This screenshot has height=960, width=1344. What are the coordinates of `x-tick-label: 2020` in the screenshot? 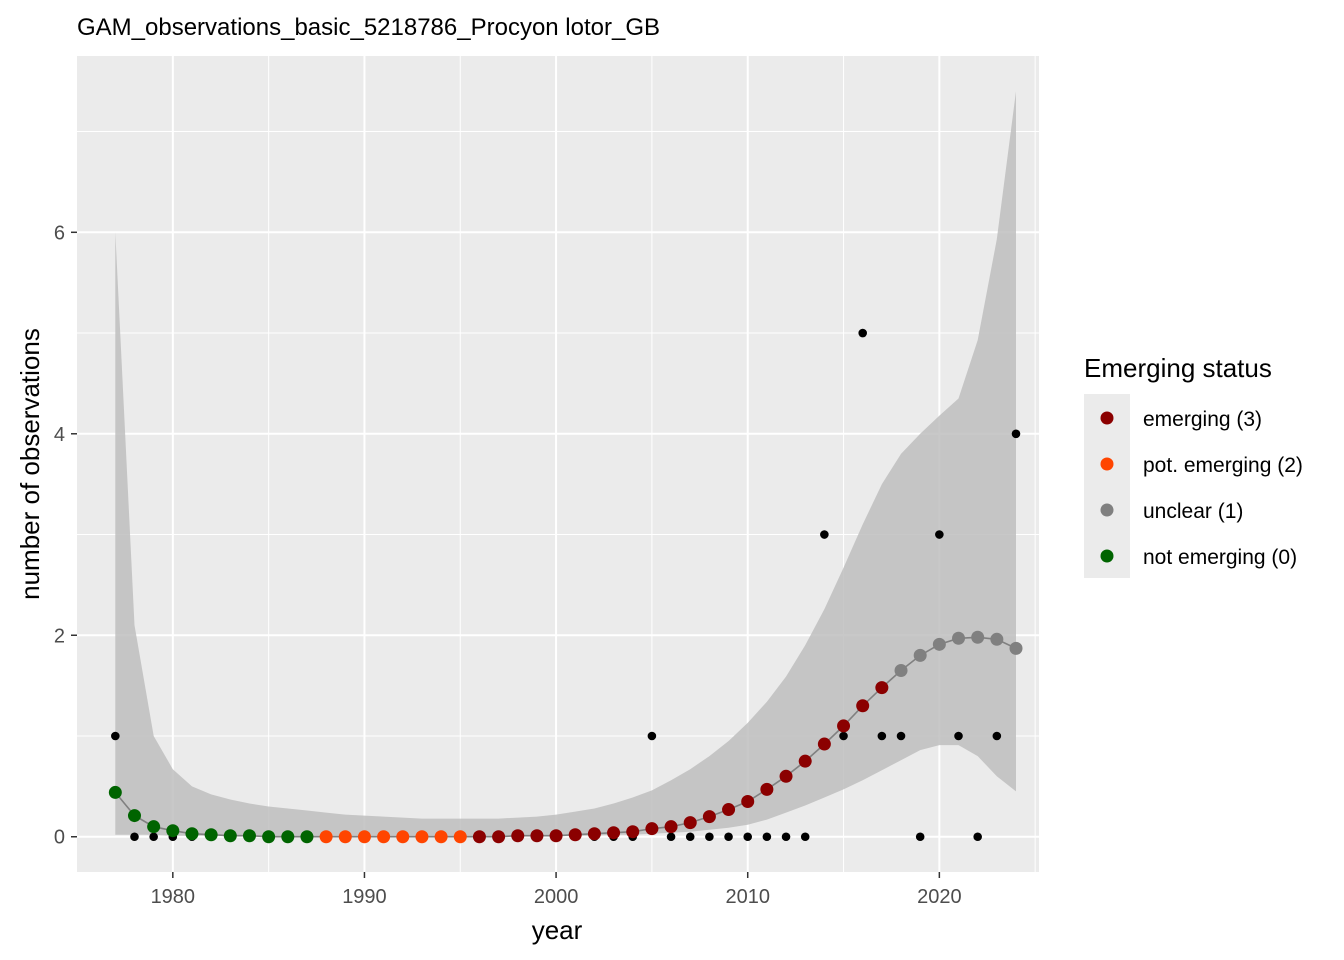 It's located at (939, 897).